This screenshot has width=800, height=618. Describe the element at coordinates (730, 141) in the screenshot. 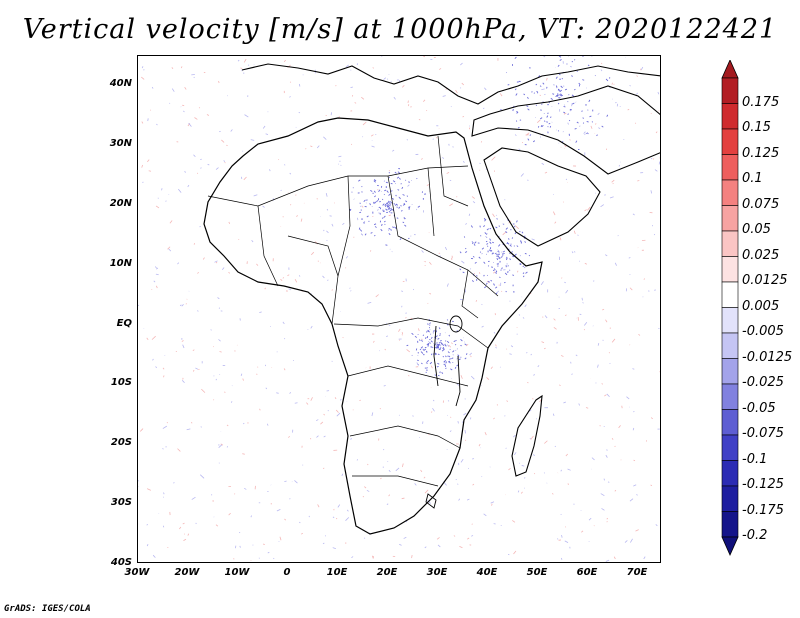

I see `colorbar-swatch` at that location.